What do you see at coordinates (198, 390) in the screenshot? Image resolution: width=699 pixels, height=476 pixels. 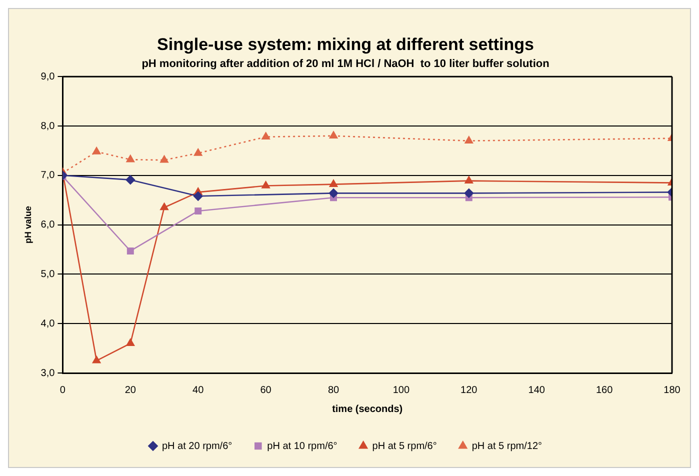 I see `x-tick-label: 40` at bounding box center [198, 390].